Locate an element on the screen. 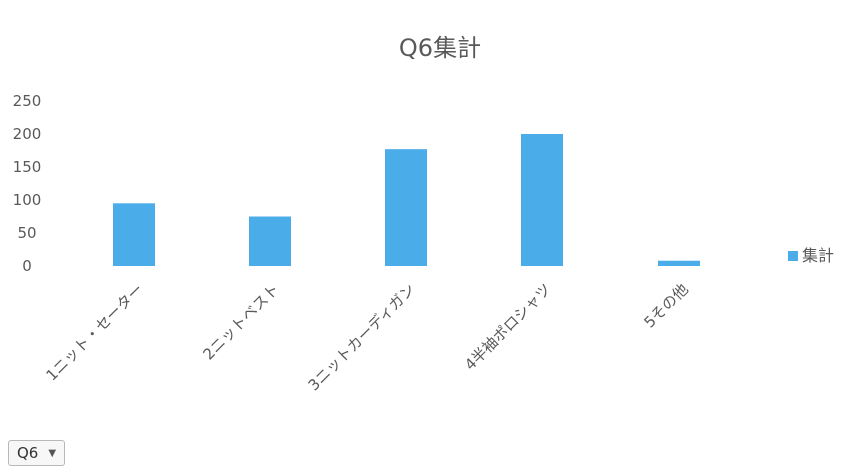 The width and height of the screenshot is (849, 475). category-label: 5その他 is located at coordinates (666, 305).